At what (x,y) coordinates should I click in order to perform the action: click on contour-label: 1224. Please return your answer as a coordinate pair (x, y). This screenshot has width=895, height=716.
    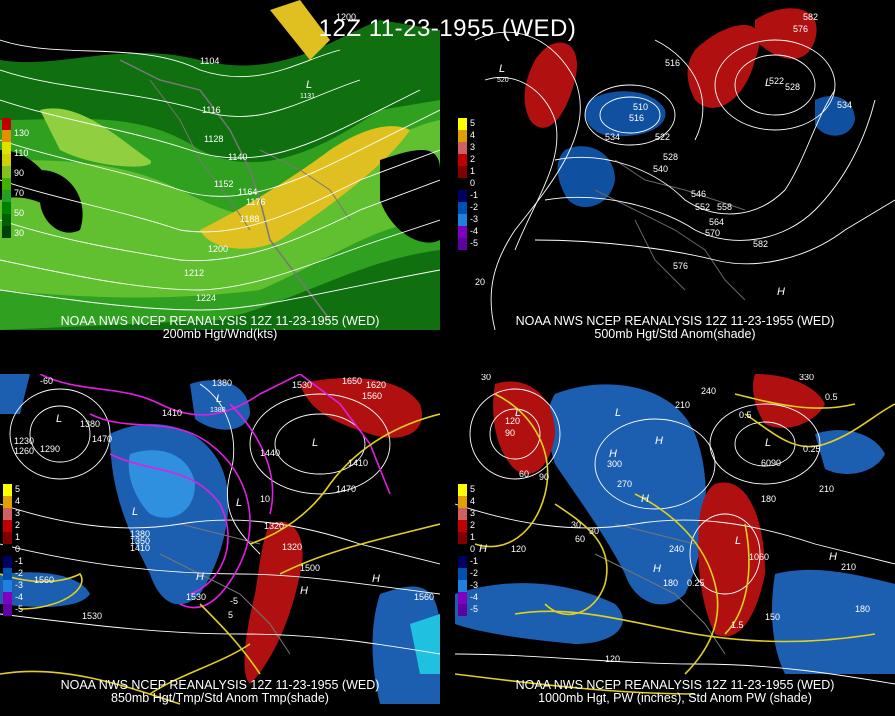
    Looking at the image, I should click on (206, 298).